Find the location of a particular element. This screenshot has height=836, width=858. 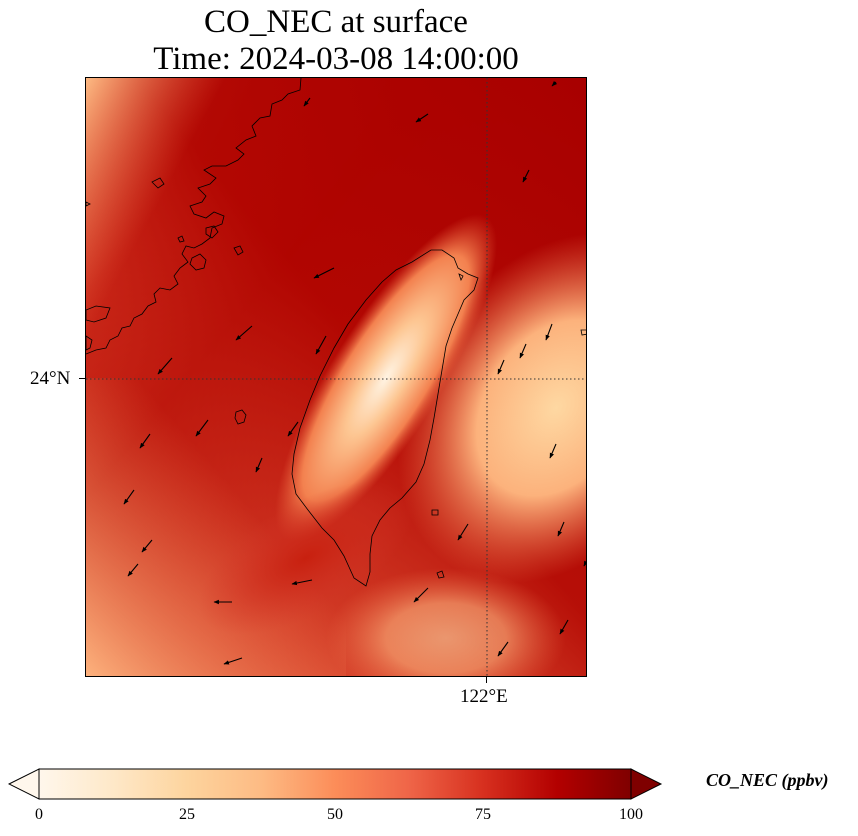

colorbar-tick-label: 100 is located at coordinates (631, 814).